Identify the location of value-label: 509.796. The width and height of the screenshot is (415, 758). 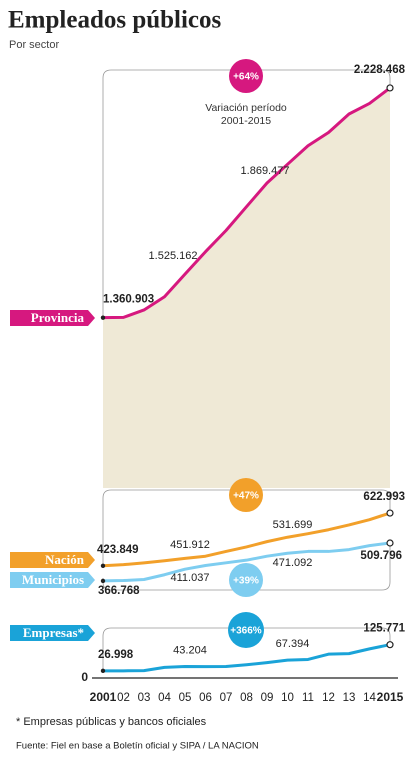
(381, 556).